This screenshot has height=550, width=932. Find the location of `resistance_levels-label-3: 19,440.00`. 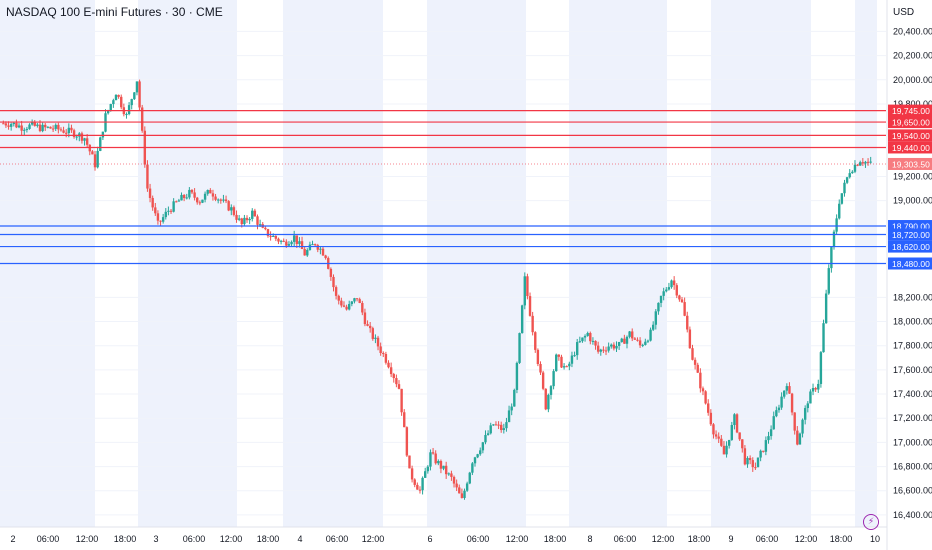

resistance_levels-label-3: 19,440.00 is located at coordinates (911, 148).